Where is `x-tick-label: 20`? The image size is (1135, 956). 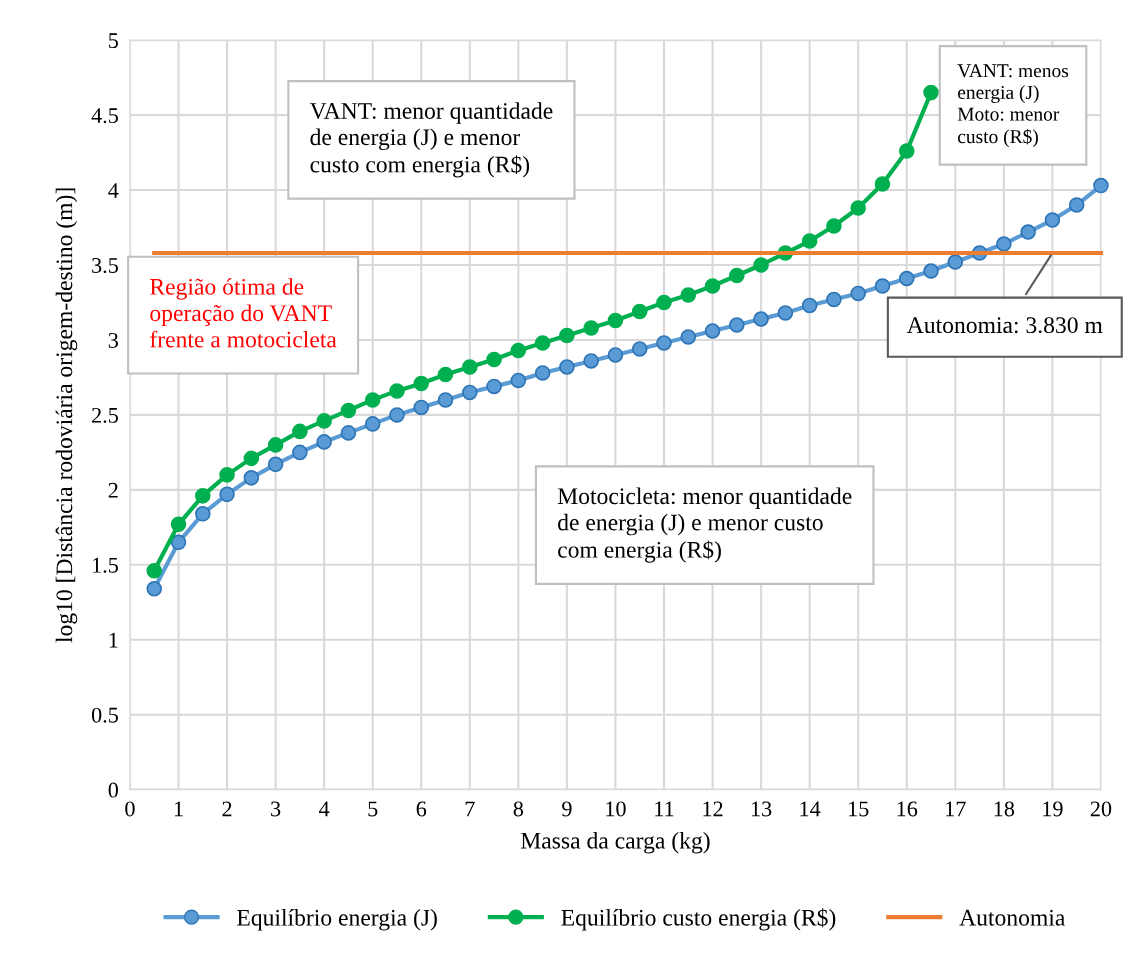 x-tick-label: 20 is located at coordinates (1101, 809).